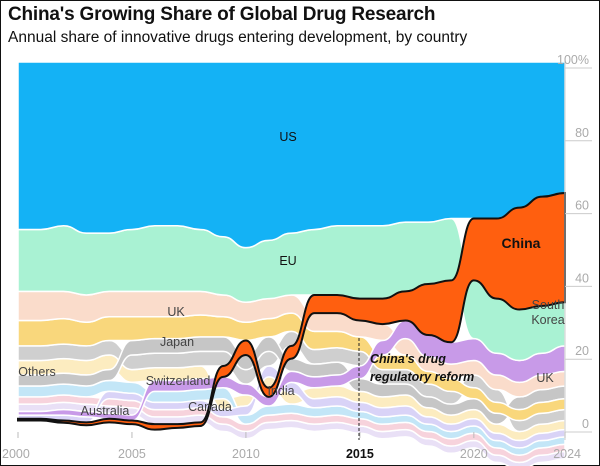 The width and height of the screenshot is (600, 466). Describe the element at coordinates (287, 137) in the screenshot. I see `label-us: US` at that location.